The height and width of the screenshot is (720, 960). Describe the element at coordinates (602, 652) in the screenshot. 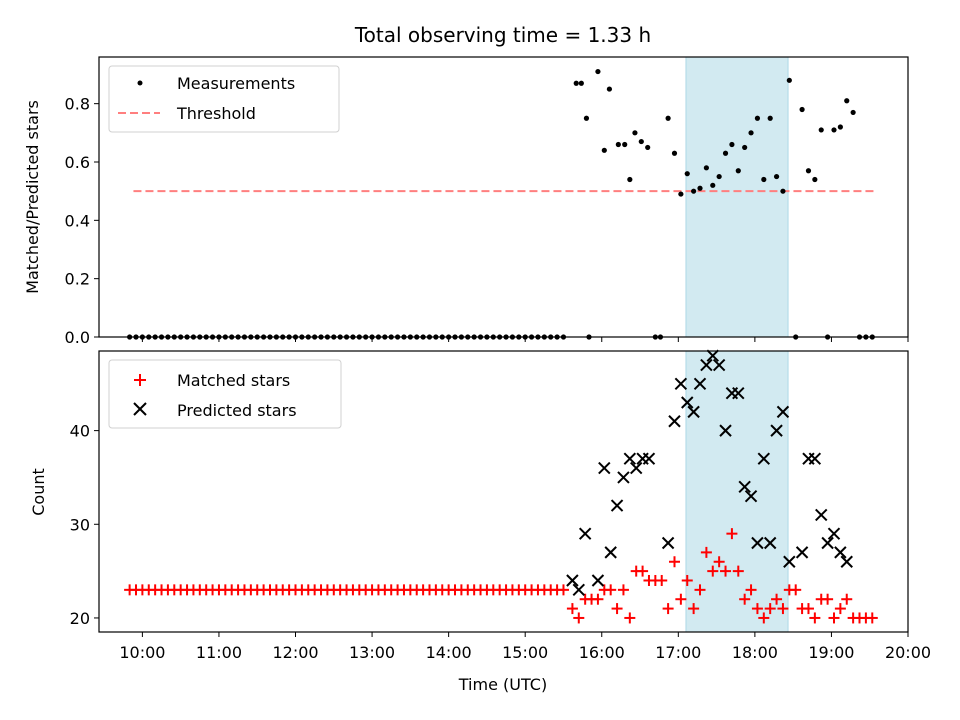

I see `x-tick-label: 16:00` at that location.